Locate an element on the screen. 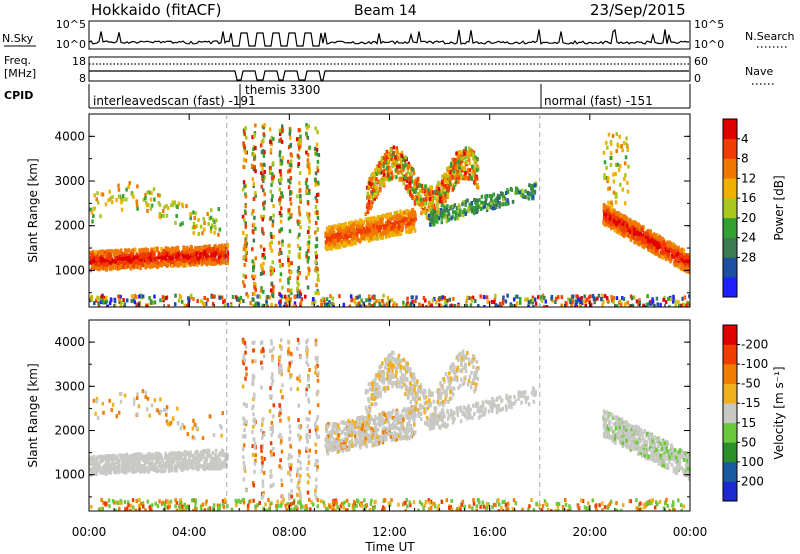 Image resolution: width=800 pixels, height=554 pixels. nsky-tick-top: 10^5 is located at coordinates (71, 24).